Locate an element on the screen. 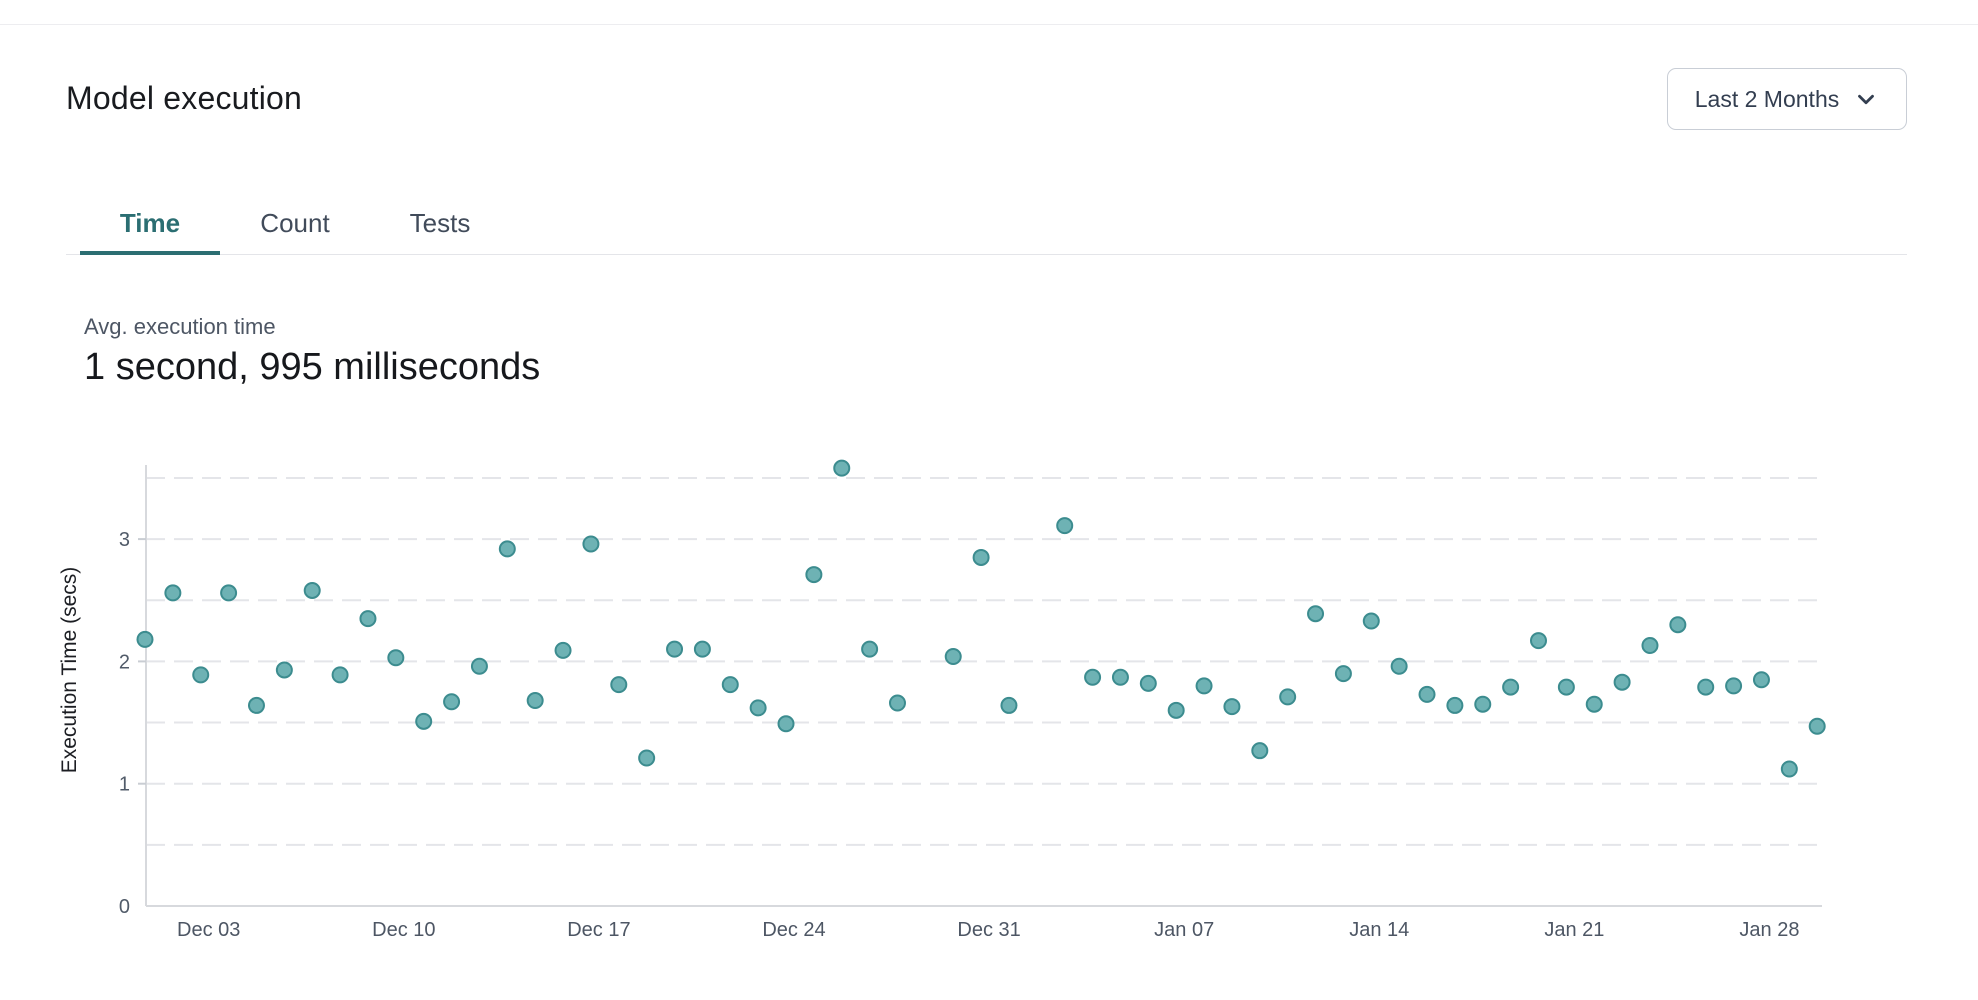 The width and height of the screenshot is (1978, 1000). x-tick-label: Jan 14 is located at coordinates (1379, 930).